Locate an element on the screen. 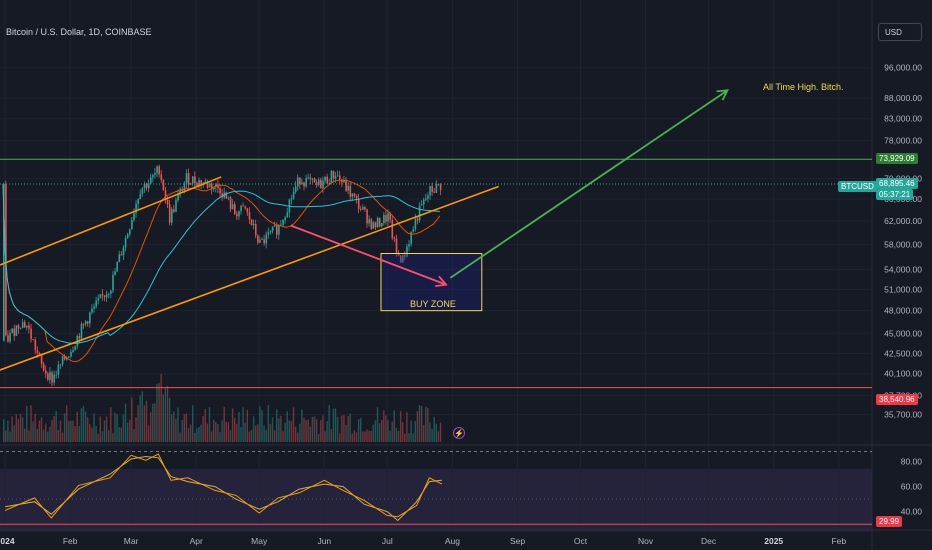 The height and width of the screenshot is (550, 932). x-tick-label: Mar is located at coordinates (131, 541).